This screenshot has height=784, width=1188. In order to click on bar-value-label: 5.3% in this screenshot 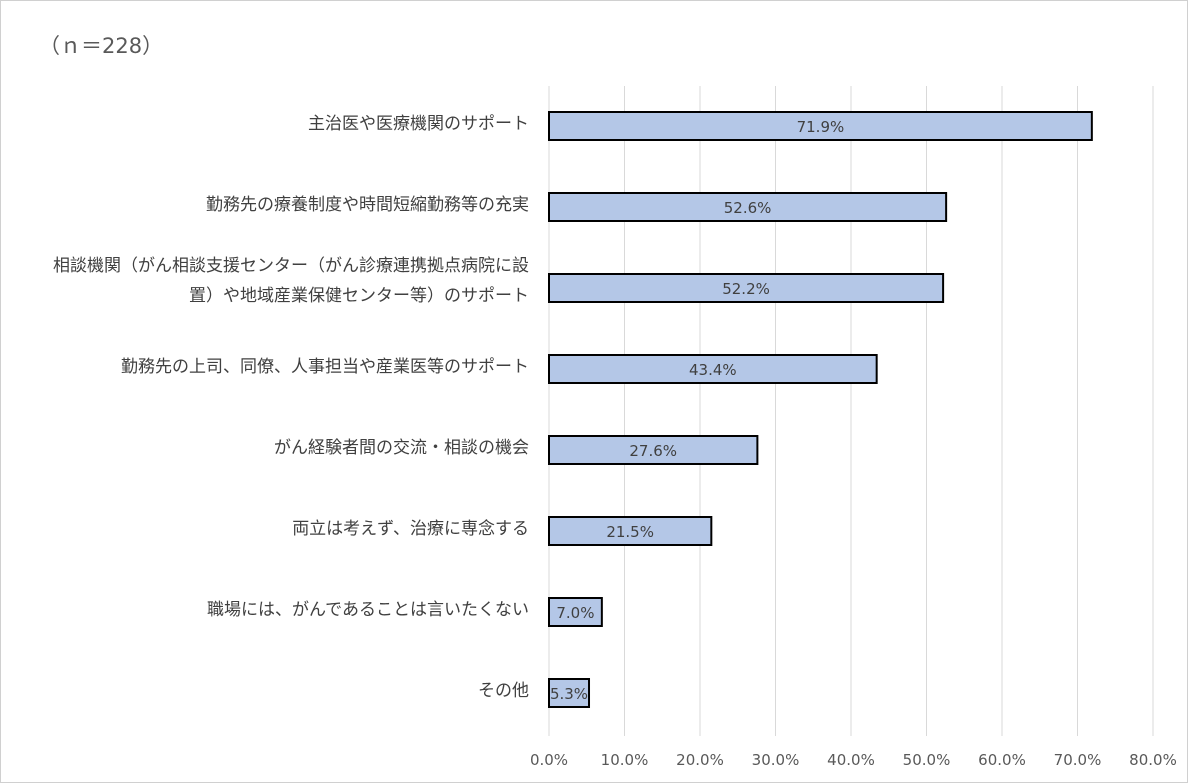, I will do `click(569, 694)`.